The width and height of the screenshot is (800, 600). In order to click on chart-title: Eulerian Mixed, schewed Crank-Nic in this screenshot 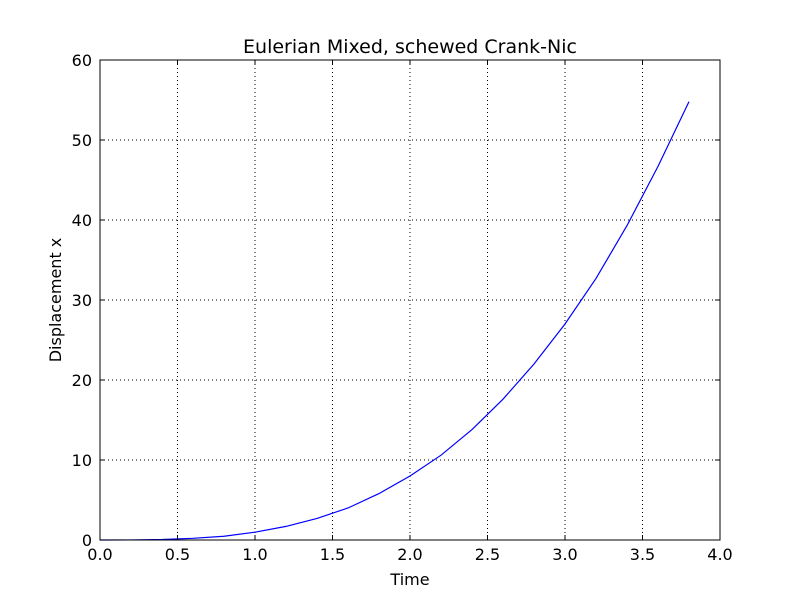, I will do `click(410, 47)`.